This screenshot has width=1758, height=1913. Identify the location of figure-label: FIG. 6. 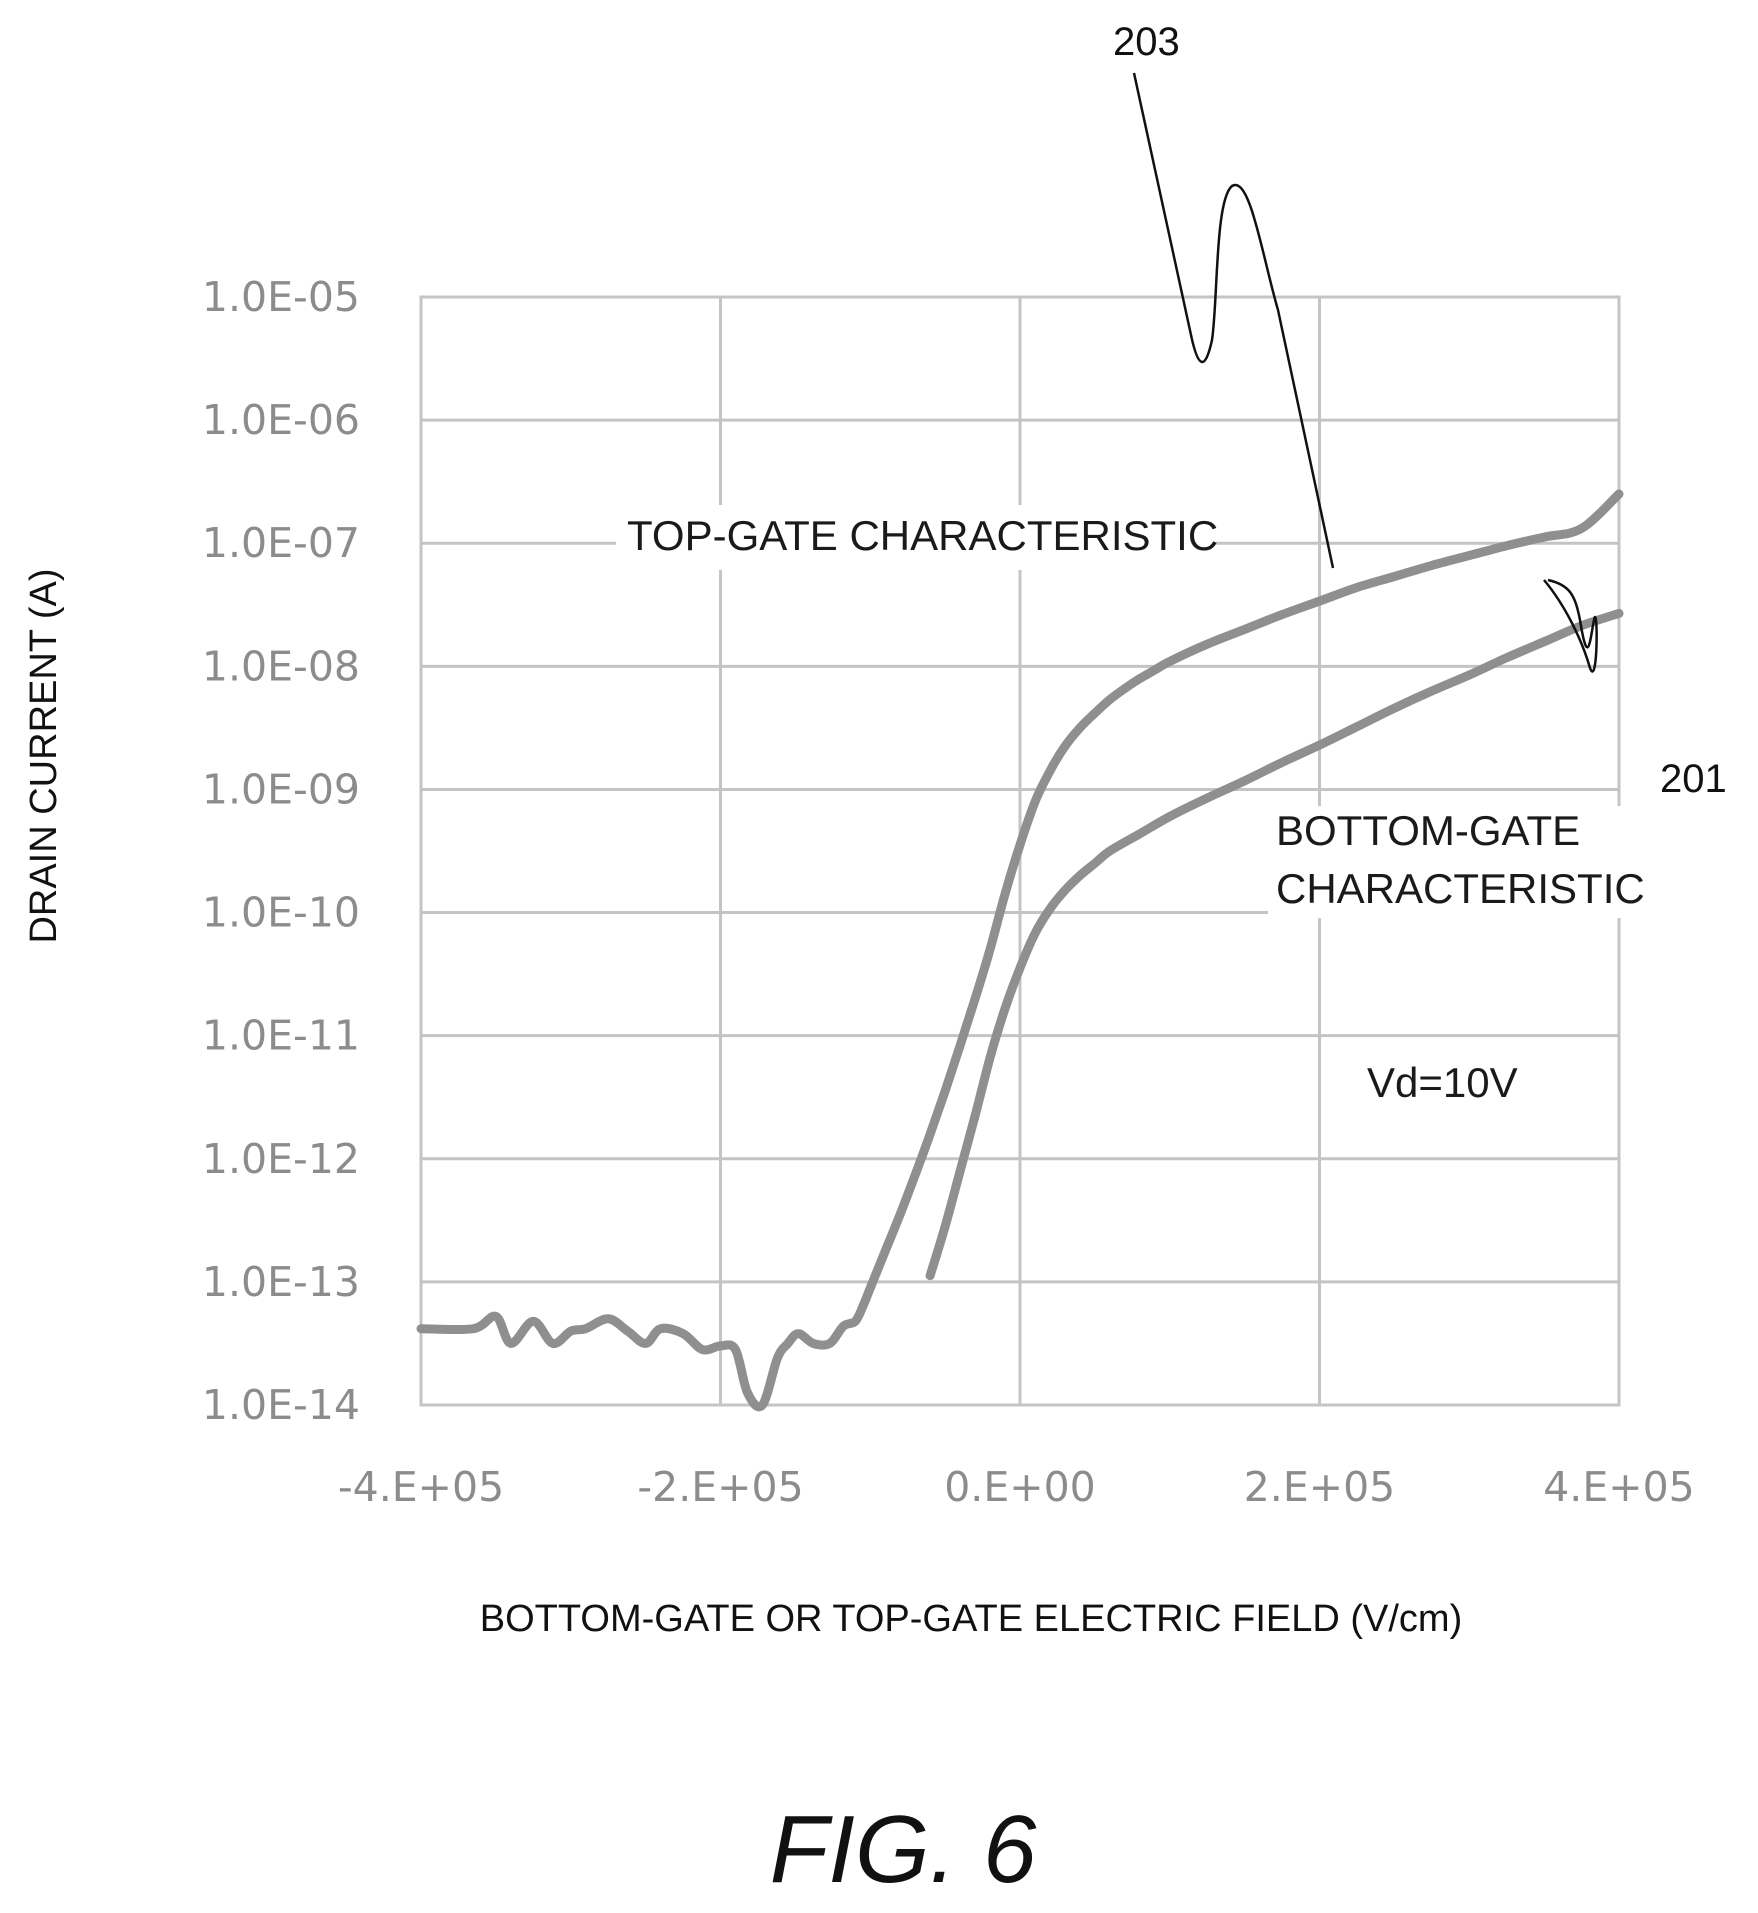
(903, 1849).